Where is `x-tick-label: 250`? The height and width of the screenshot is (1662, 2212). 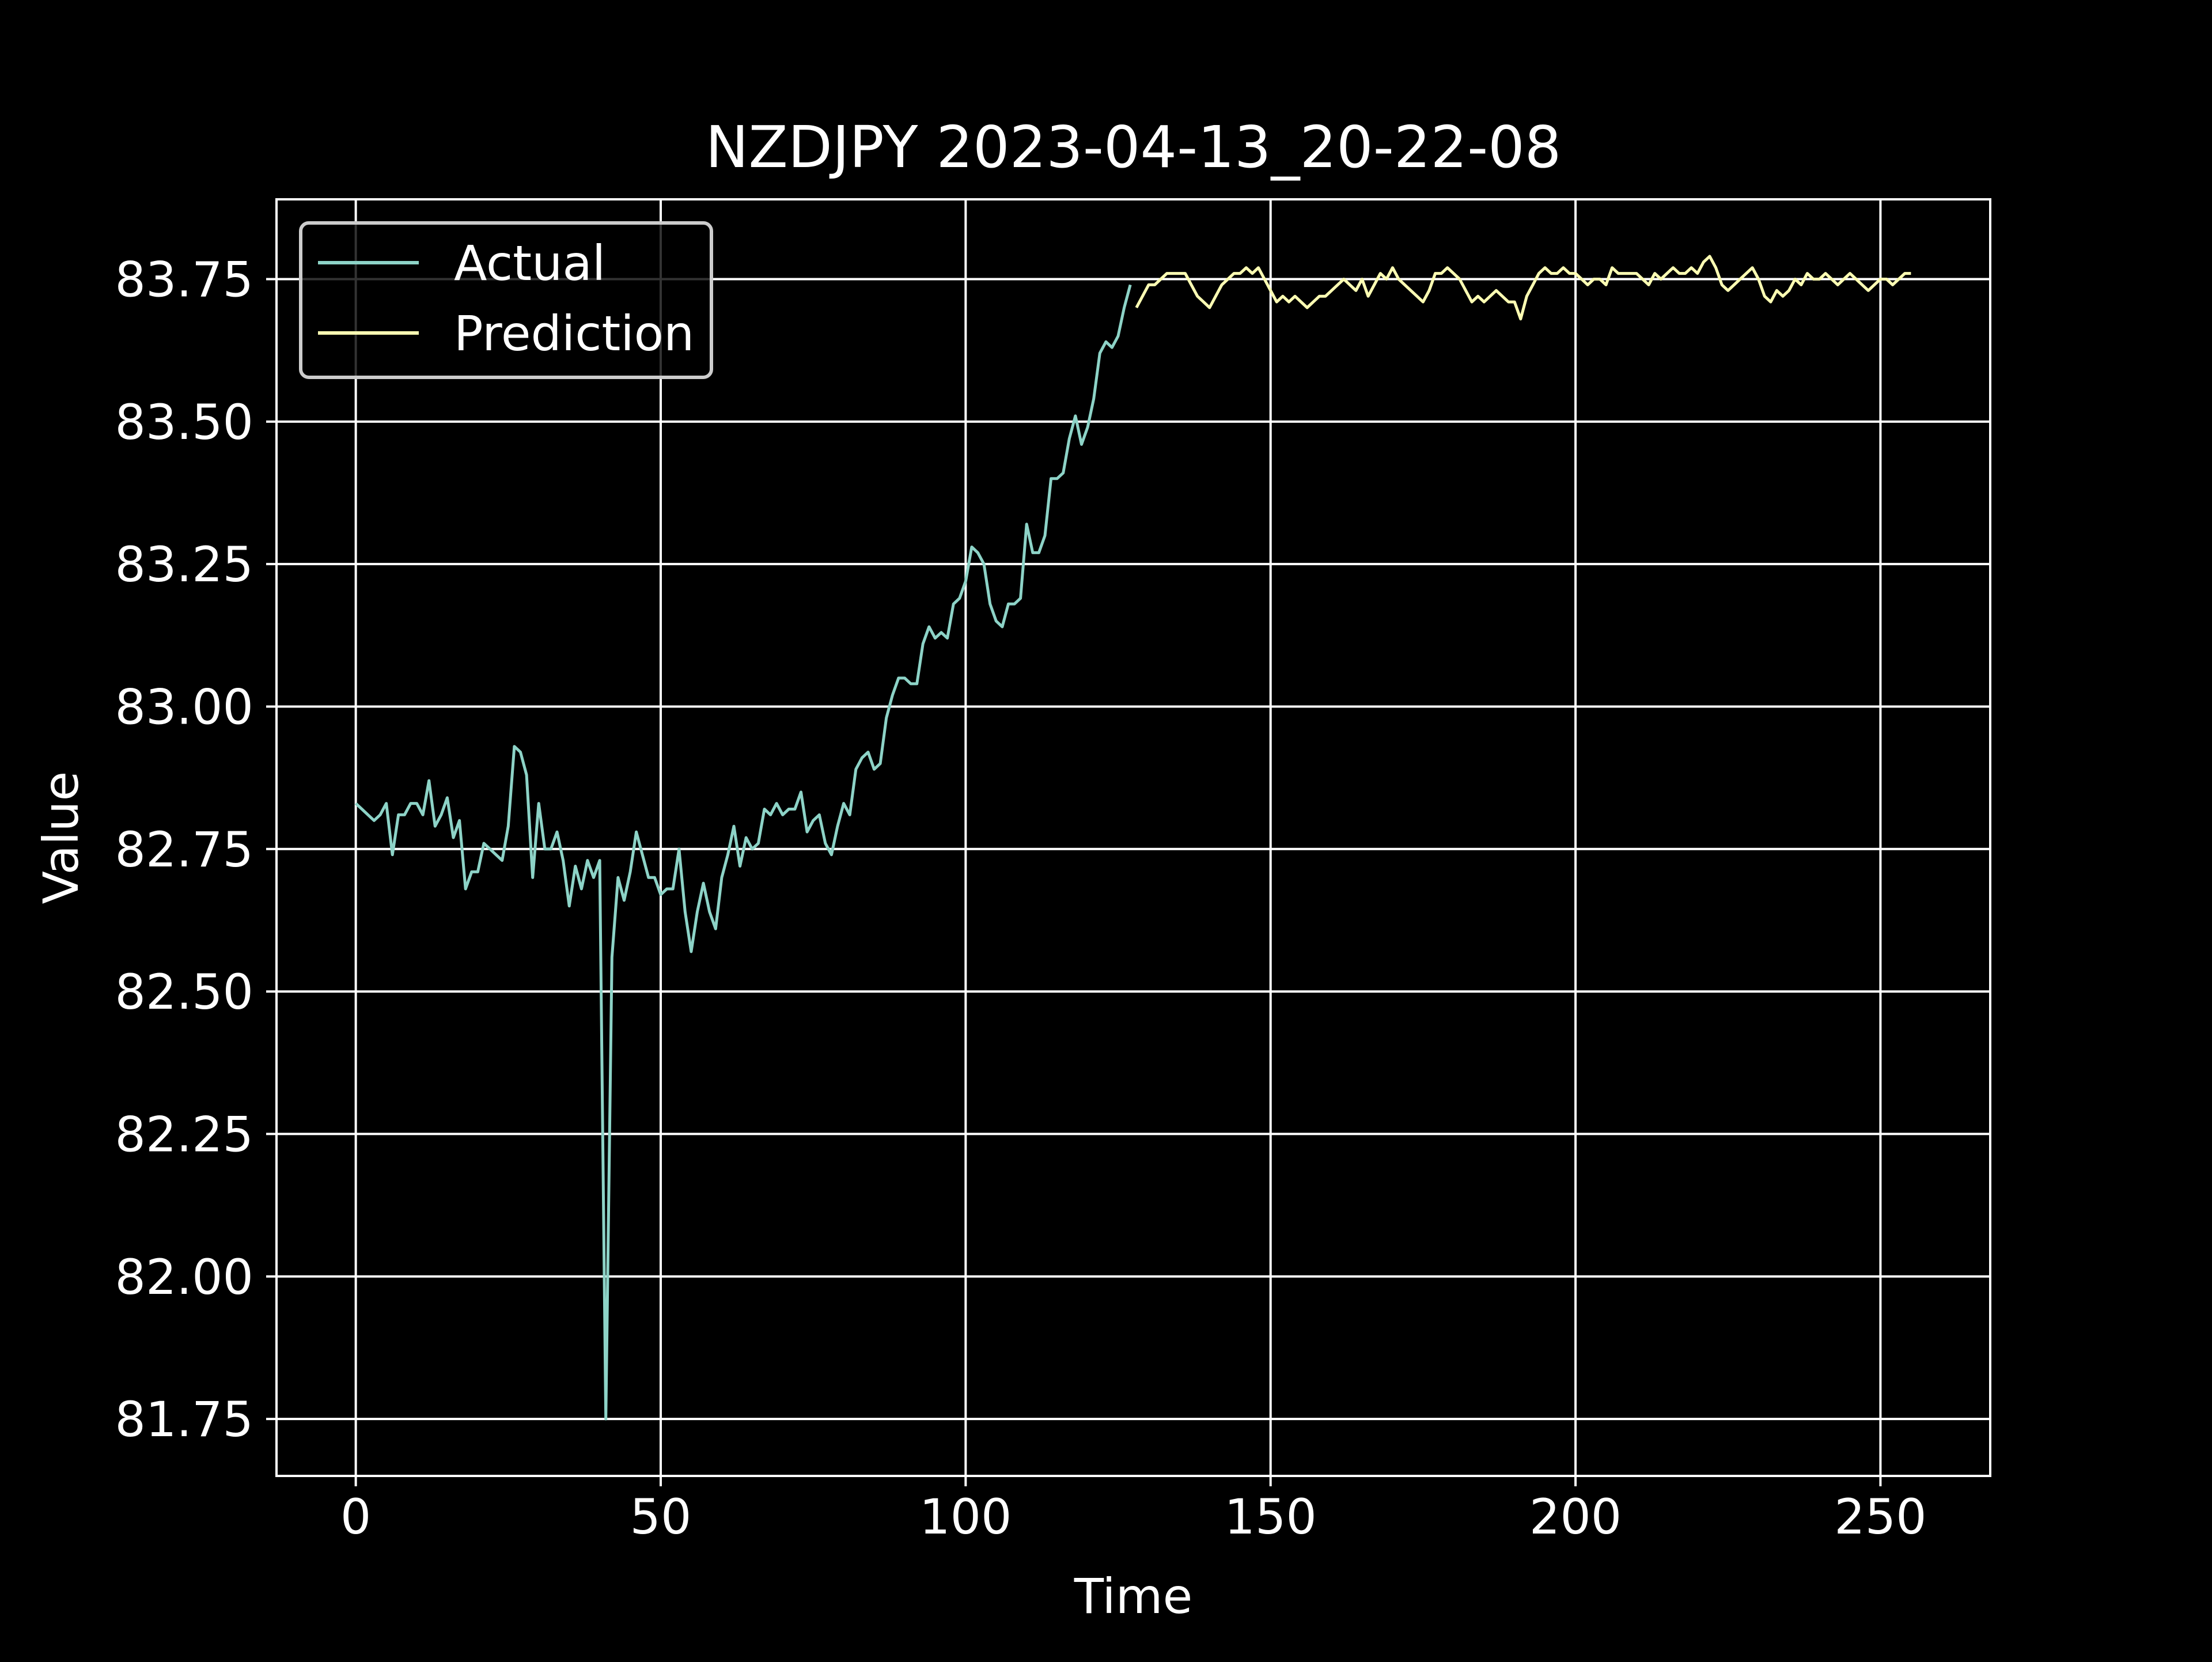 x-tick-label: 250 is located at coordinates (1880, 1517).